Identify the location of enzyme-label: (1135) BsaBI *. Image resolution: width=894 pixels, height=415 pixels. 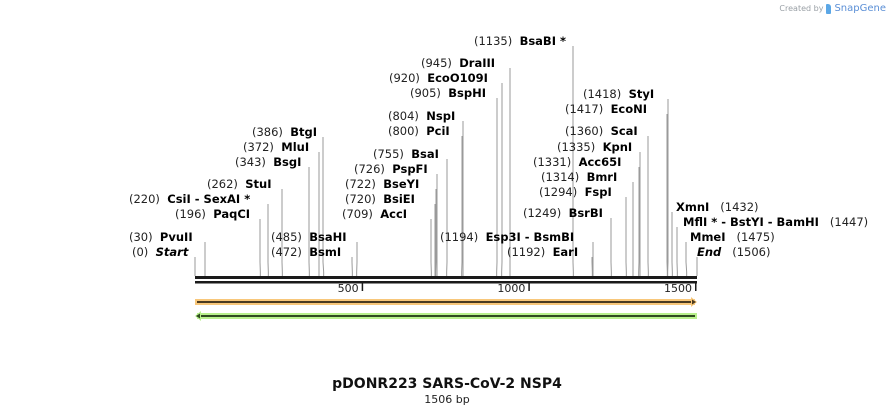
(520, 41).